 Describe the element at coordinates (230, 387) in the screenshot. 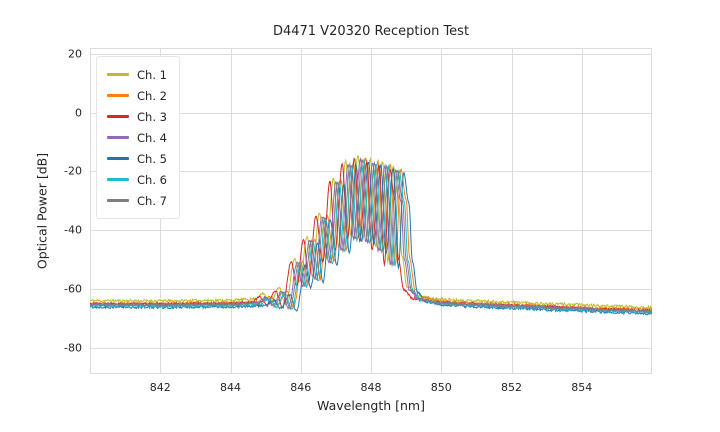

I see `x-tick-label: 844` at that location.